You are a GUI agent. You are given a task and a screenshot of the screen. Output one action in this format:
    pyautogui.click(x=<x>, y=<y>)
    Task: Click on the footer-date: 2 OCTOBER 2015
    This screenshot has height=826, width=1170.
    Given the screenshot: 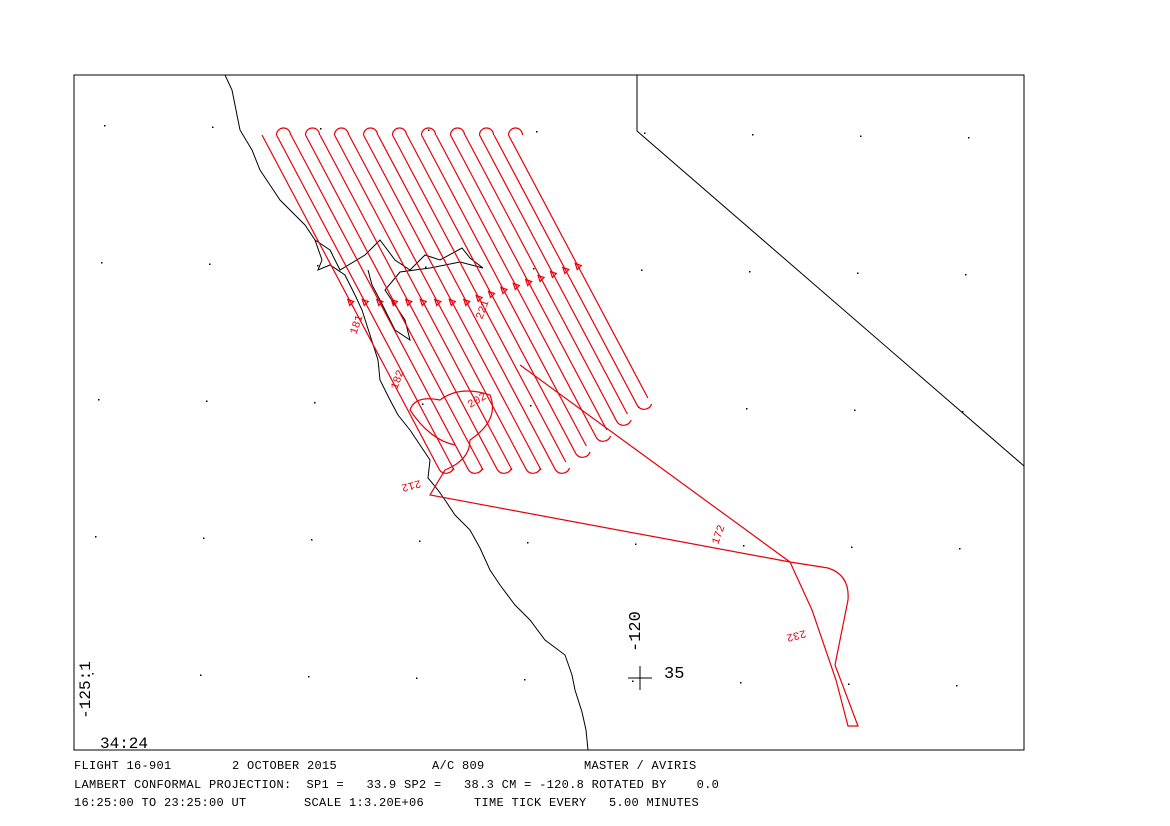 What is the action you would take?
    pyautogui.click(x=285, y=766)
    